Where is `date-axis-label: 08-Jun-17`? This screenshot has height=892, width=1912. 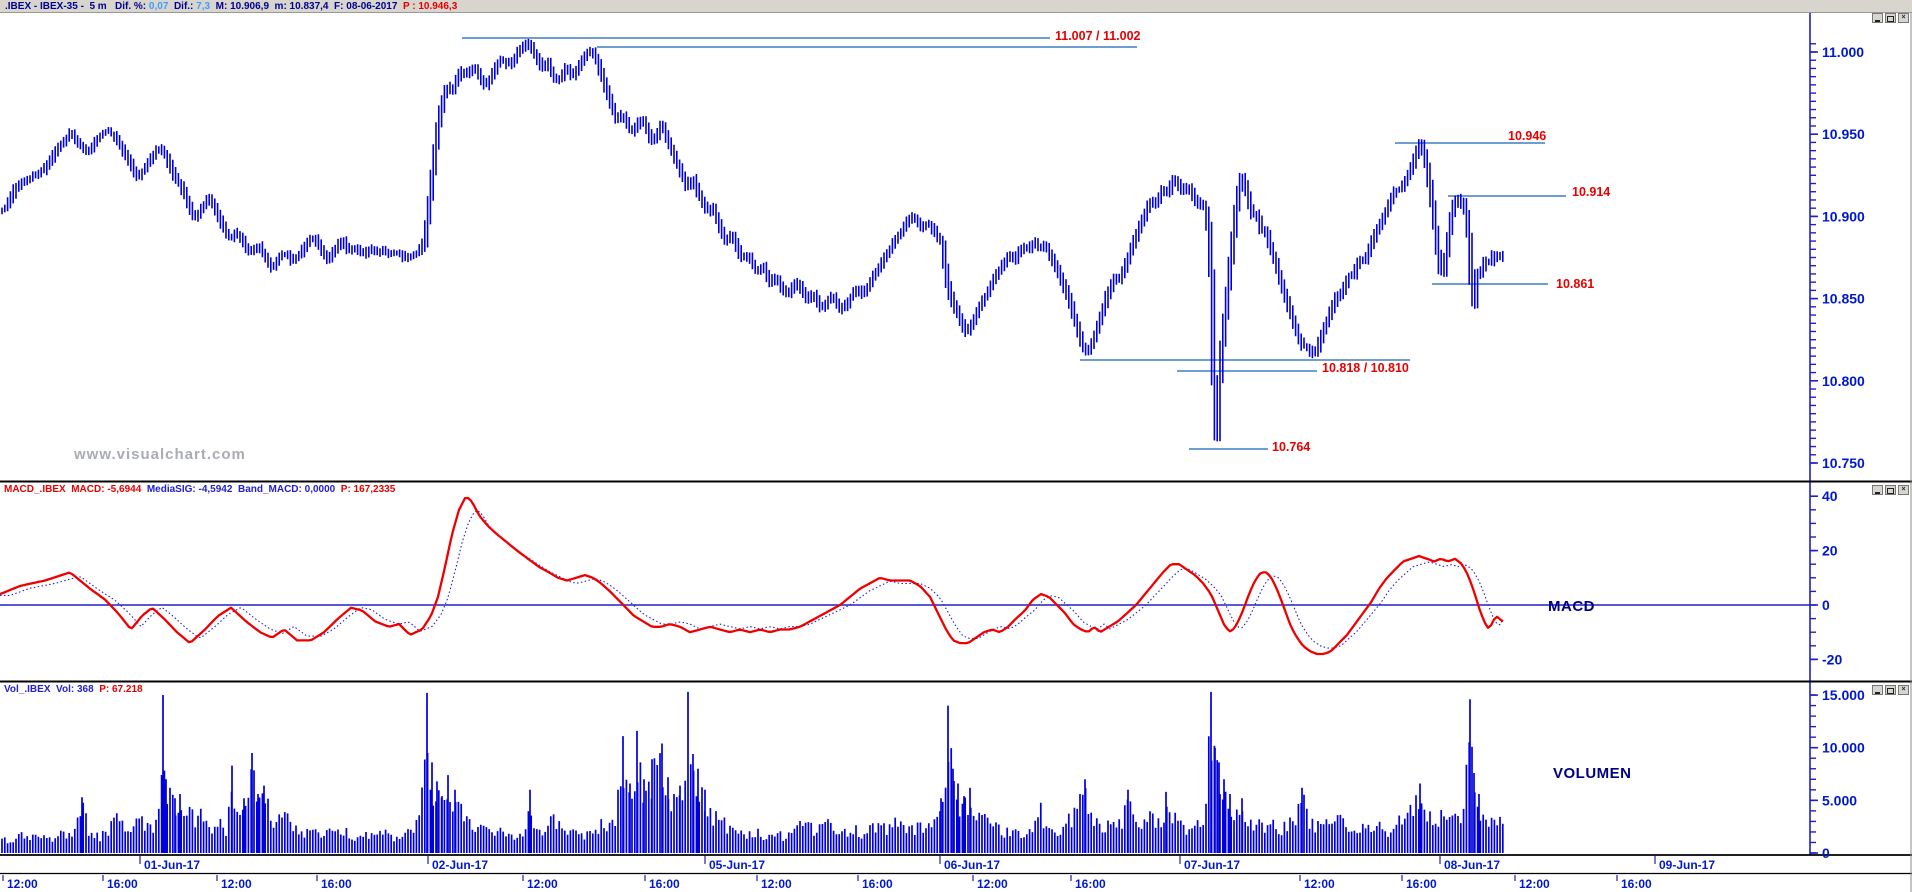 date-axis-label: 08-Jun-17 is located at coordinates (1472, 865).